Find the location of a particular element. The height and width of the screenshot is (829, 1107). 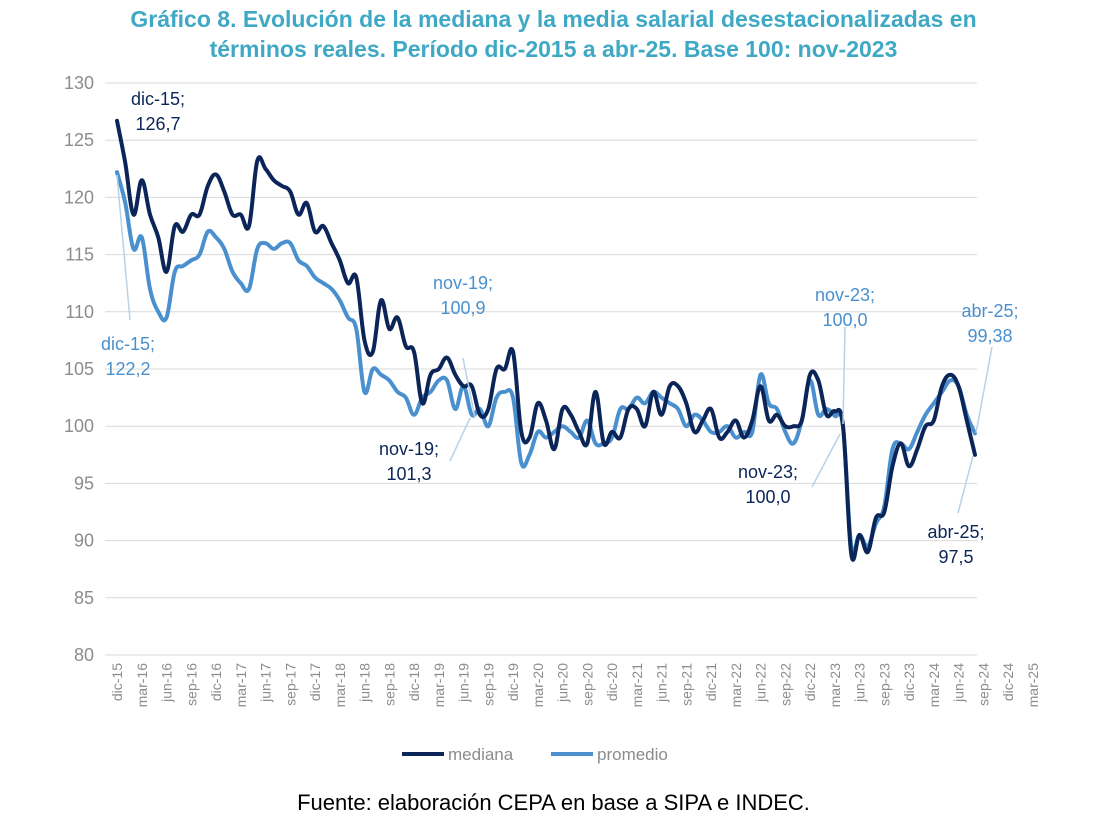

x-tick-label: dic-24 is located at coordinates (1008, 682).